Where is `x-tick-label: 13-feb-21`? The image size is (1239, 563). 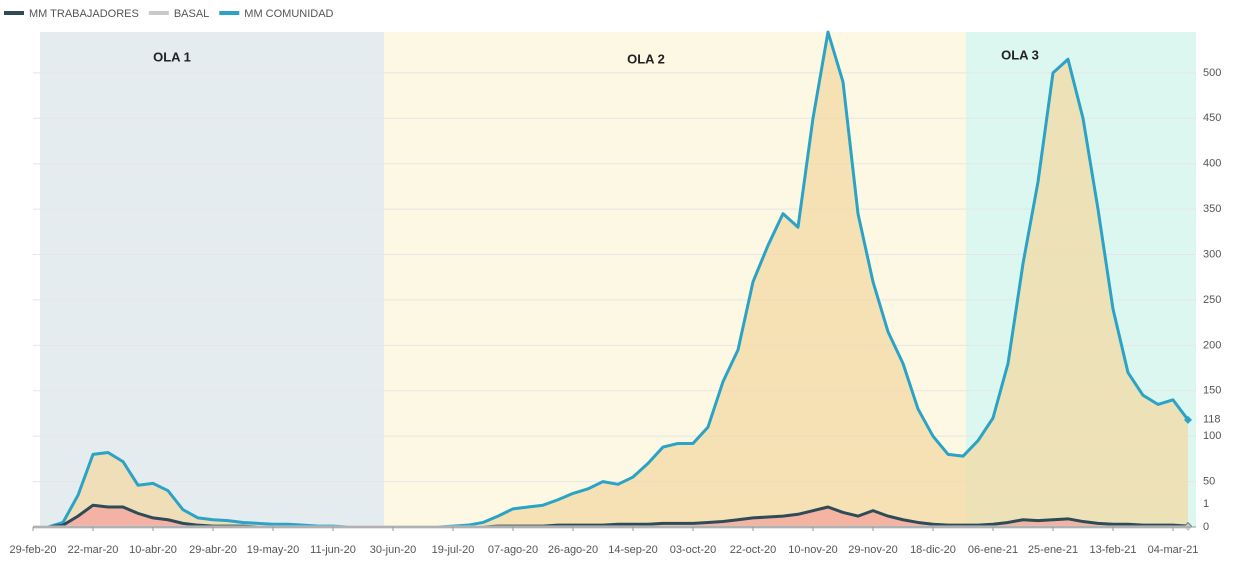 x-tick-label: 13-feb-21 is located at coordinates (1112, 550).